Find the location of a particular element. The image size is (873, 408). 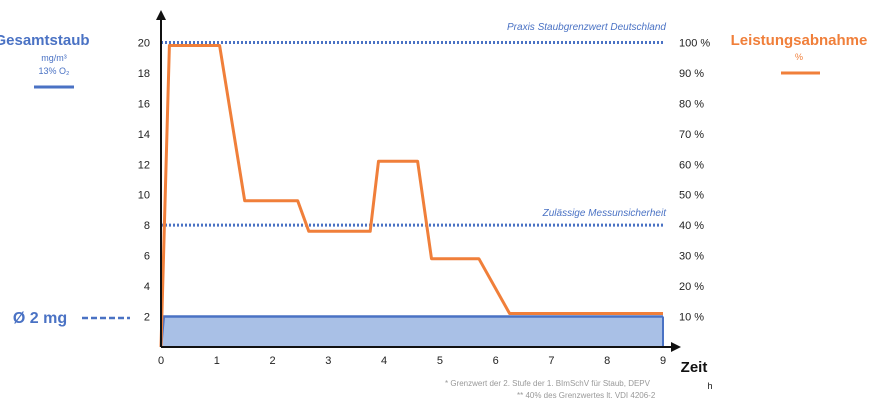

dust-area is located at coordinates (411, 331).